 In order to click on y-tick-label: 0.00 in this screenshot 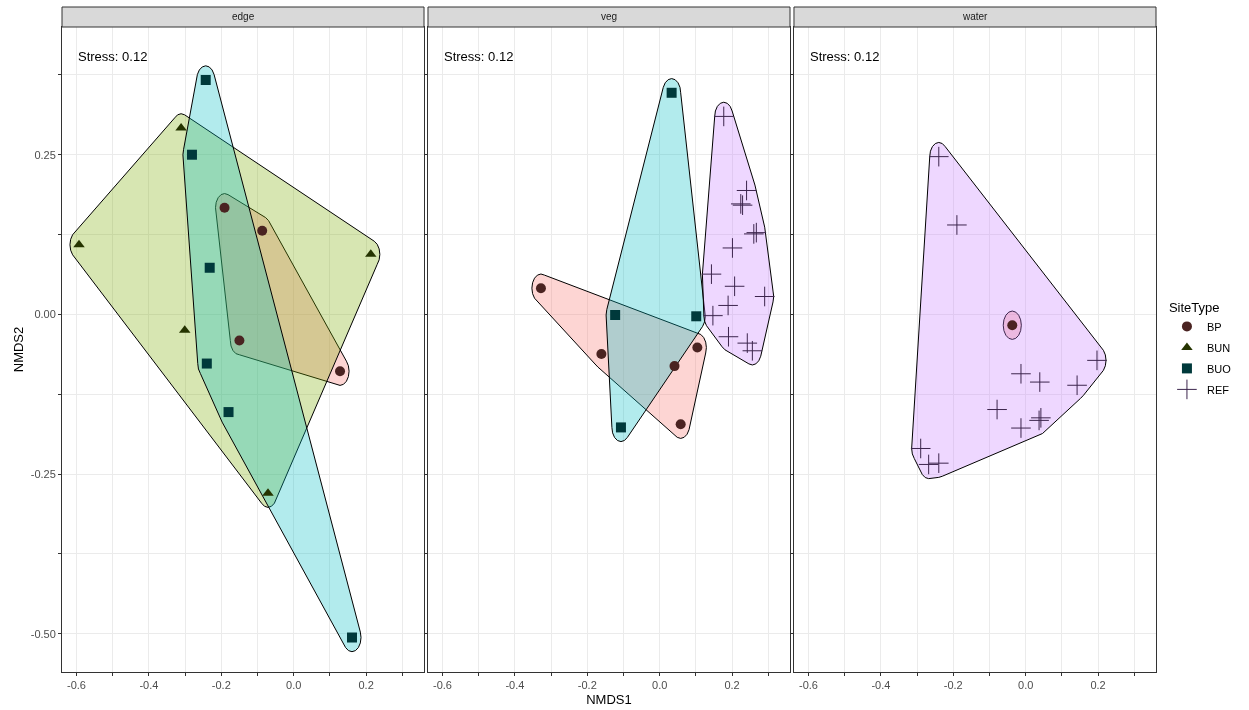, I will do `click(45, 314)`.